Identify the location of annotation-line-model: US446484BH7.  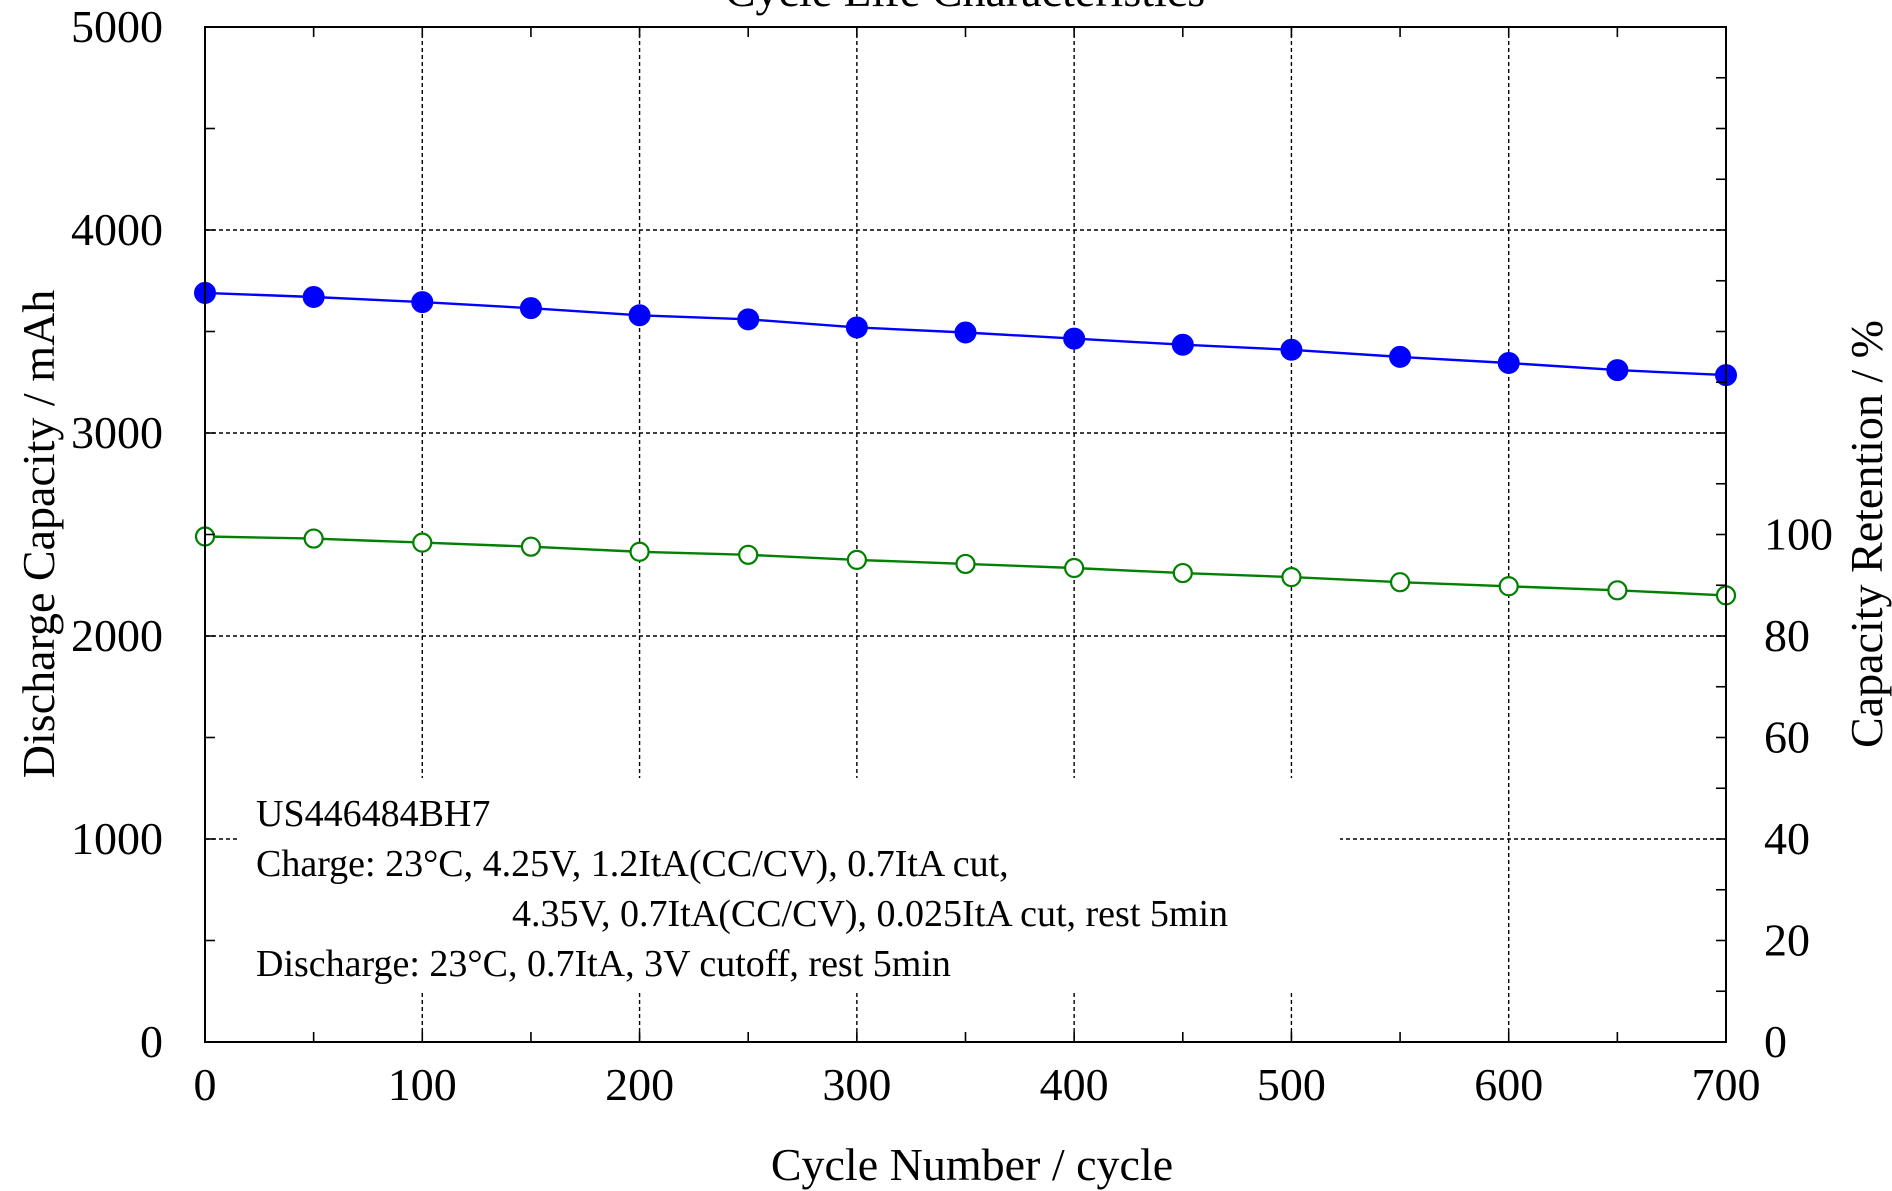
(373, 814).